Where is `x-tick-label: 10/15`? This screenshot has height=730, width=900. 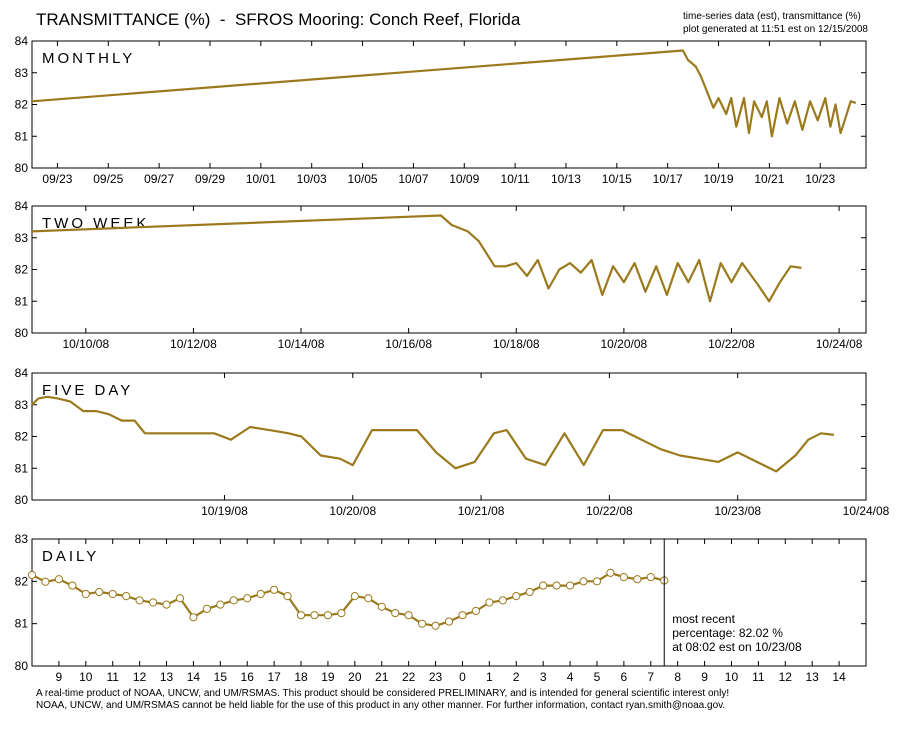 x-tick-label: 10/15 is located at coordinates (617, 179).